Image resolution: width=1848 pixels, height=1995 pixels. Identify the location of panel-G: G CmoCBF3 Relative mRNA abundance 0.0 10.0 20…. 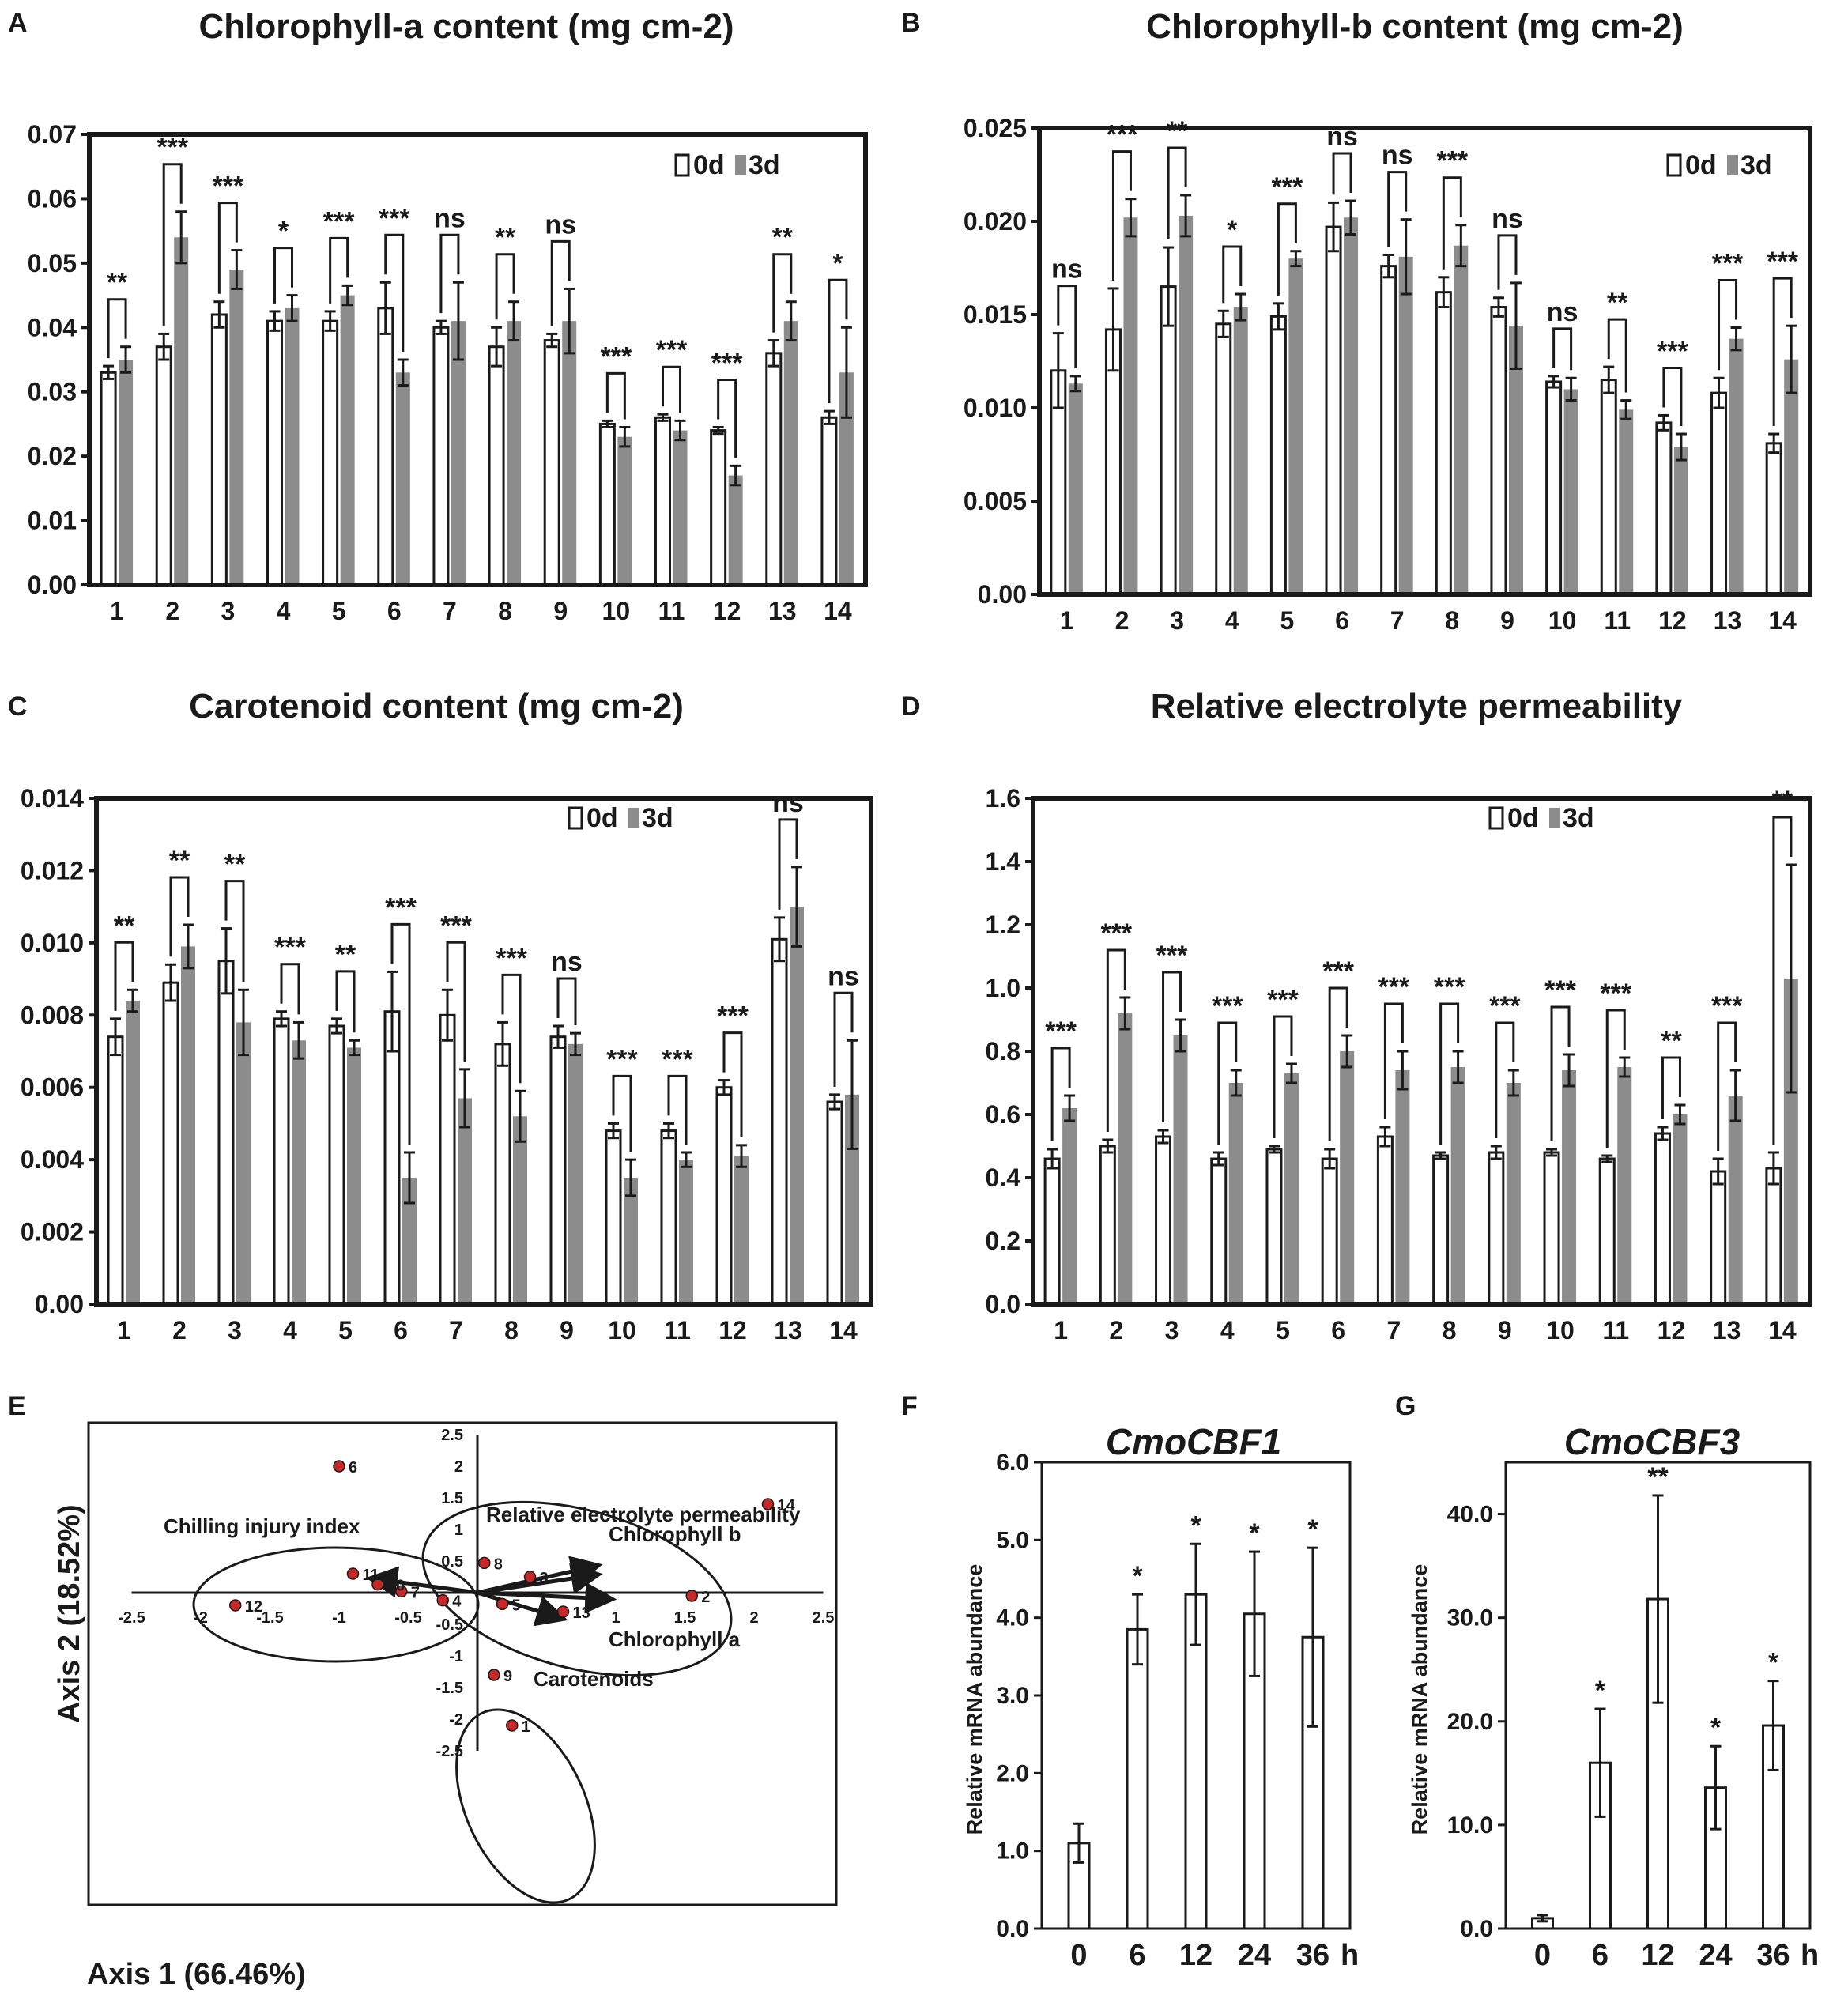
(1607, 1681).